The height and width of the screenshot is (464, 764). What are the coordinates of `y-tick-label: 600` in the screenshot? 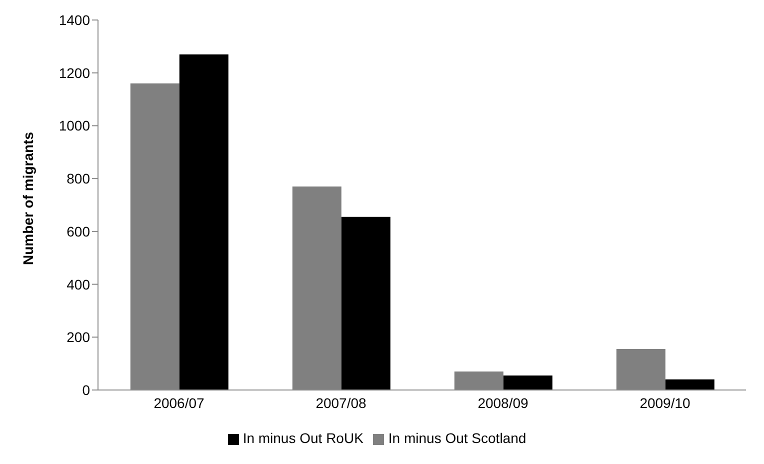 It's located at (78, 231).